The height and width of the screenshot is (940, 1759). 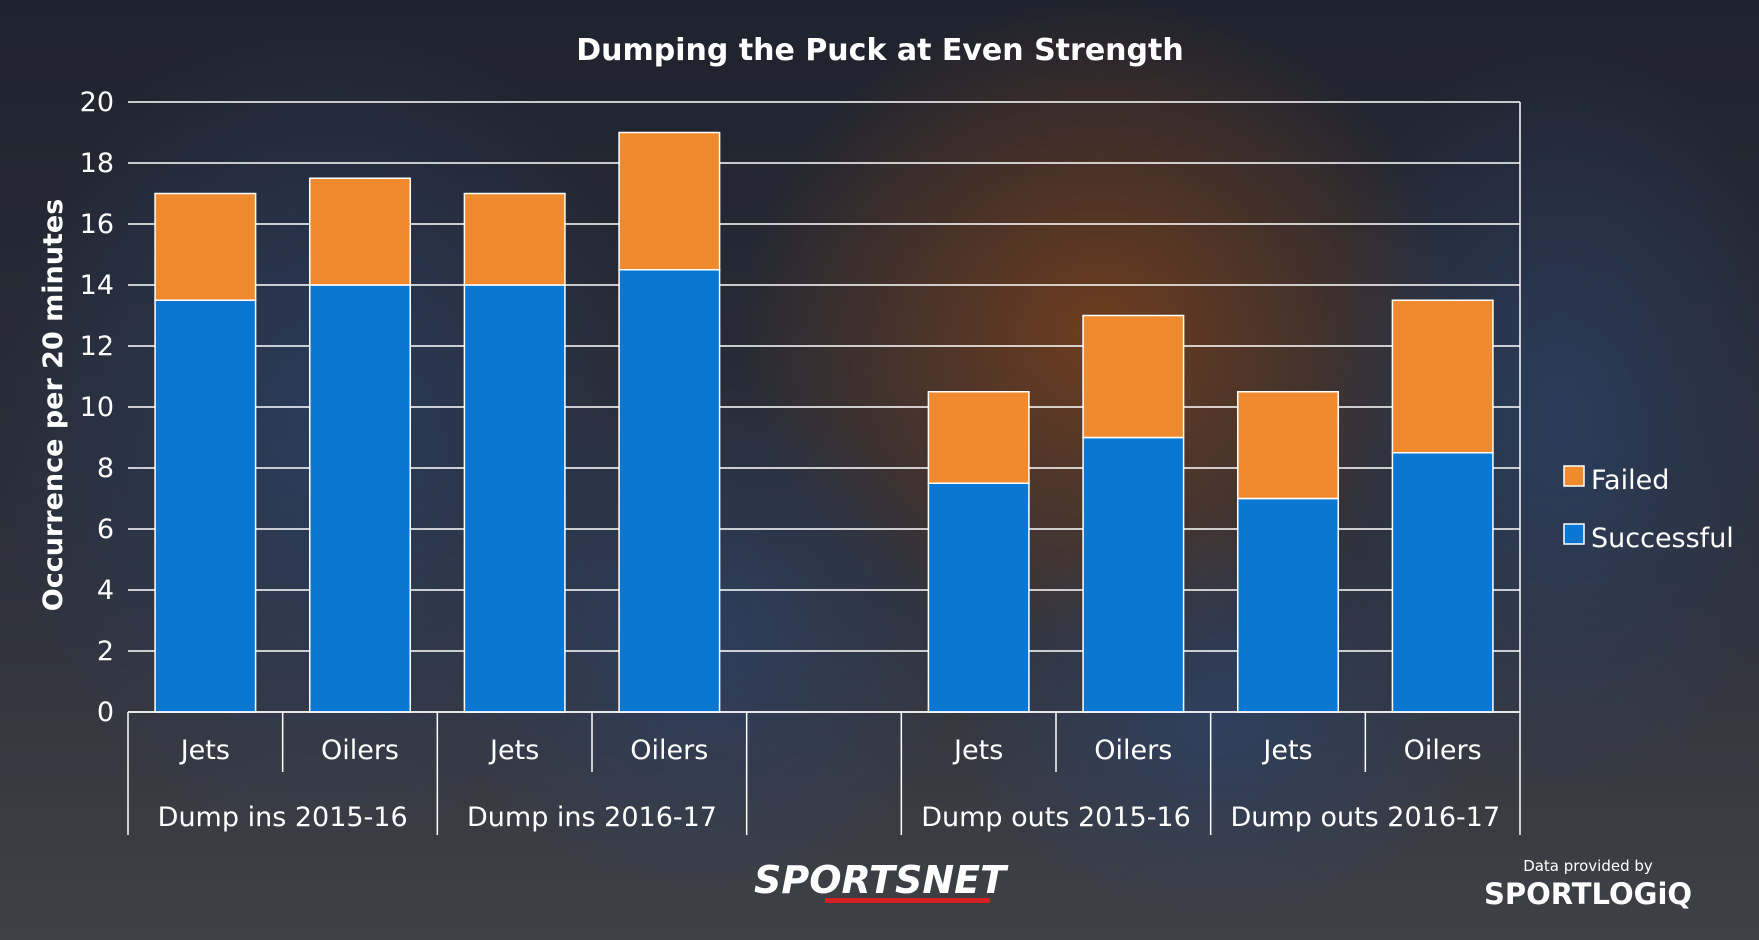 I want to click on branding: SPORTSNET Data provided by SPORTLOGiQ, so click(x=1223, y=884).